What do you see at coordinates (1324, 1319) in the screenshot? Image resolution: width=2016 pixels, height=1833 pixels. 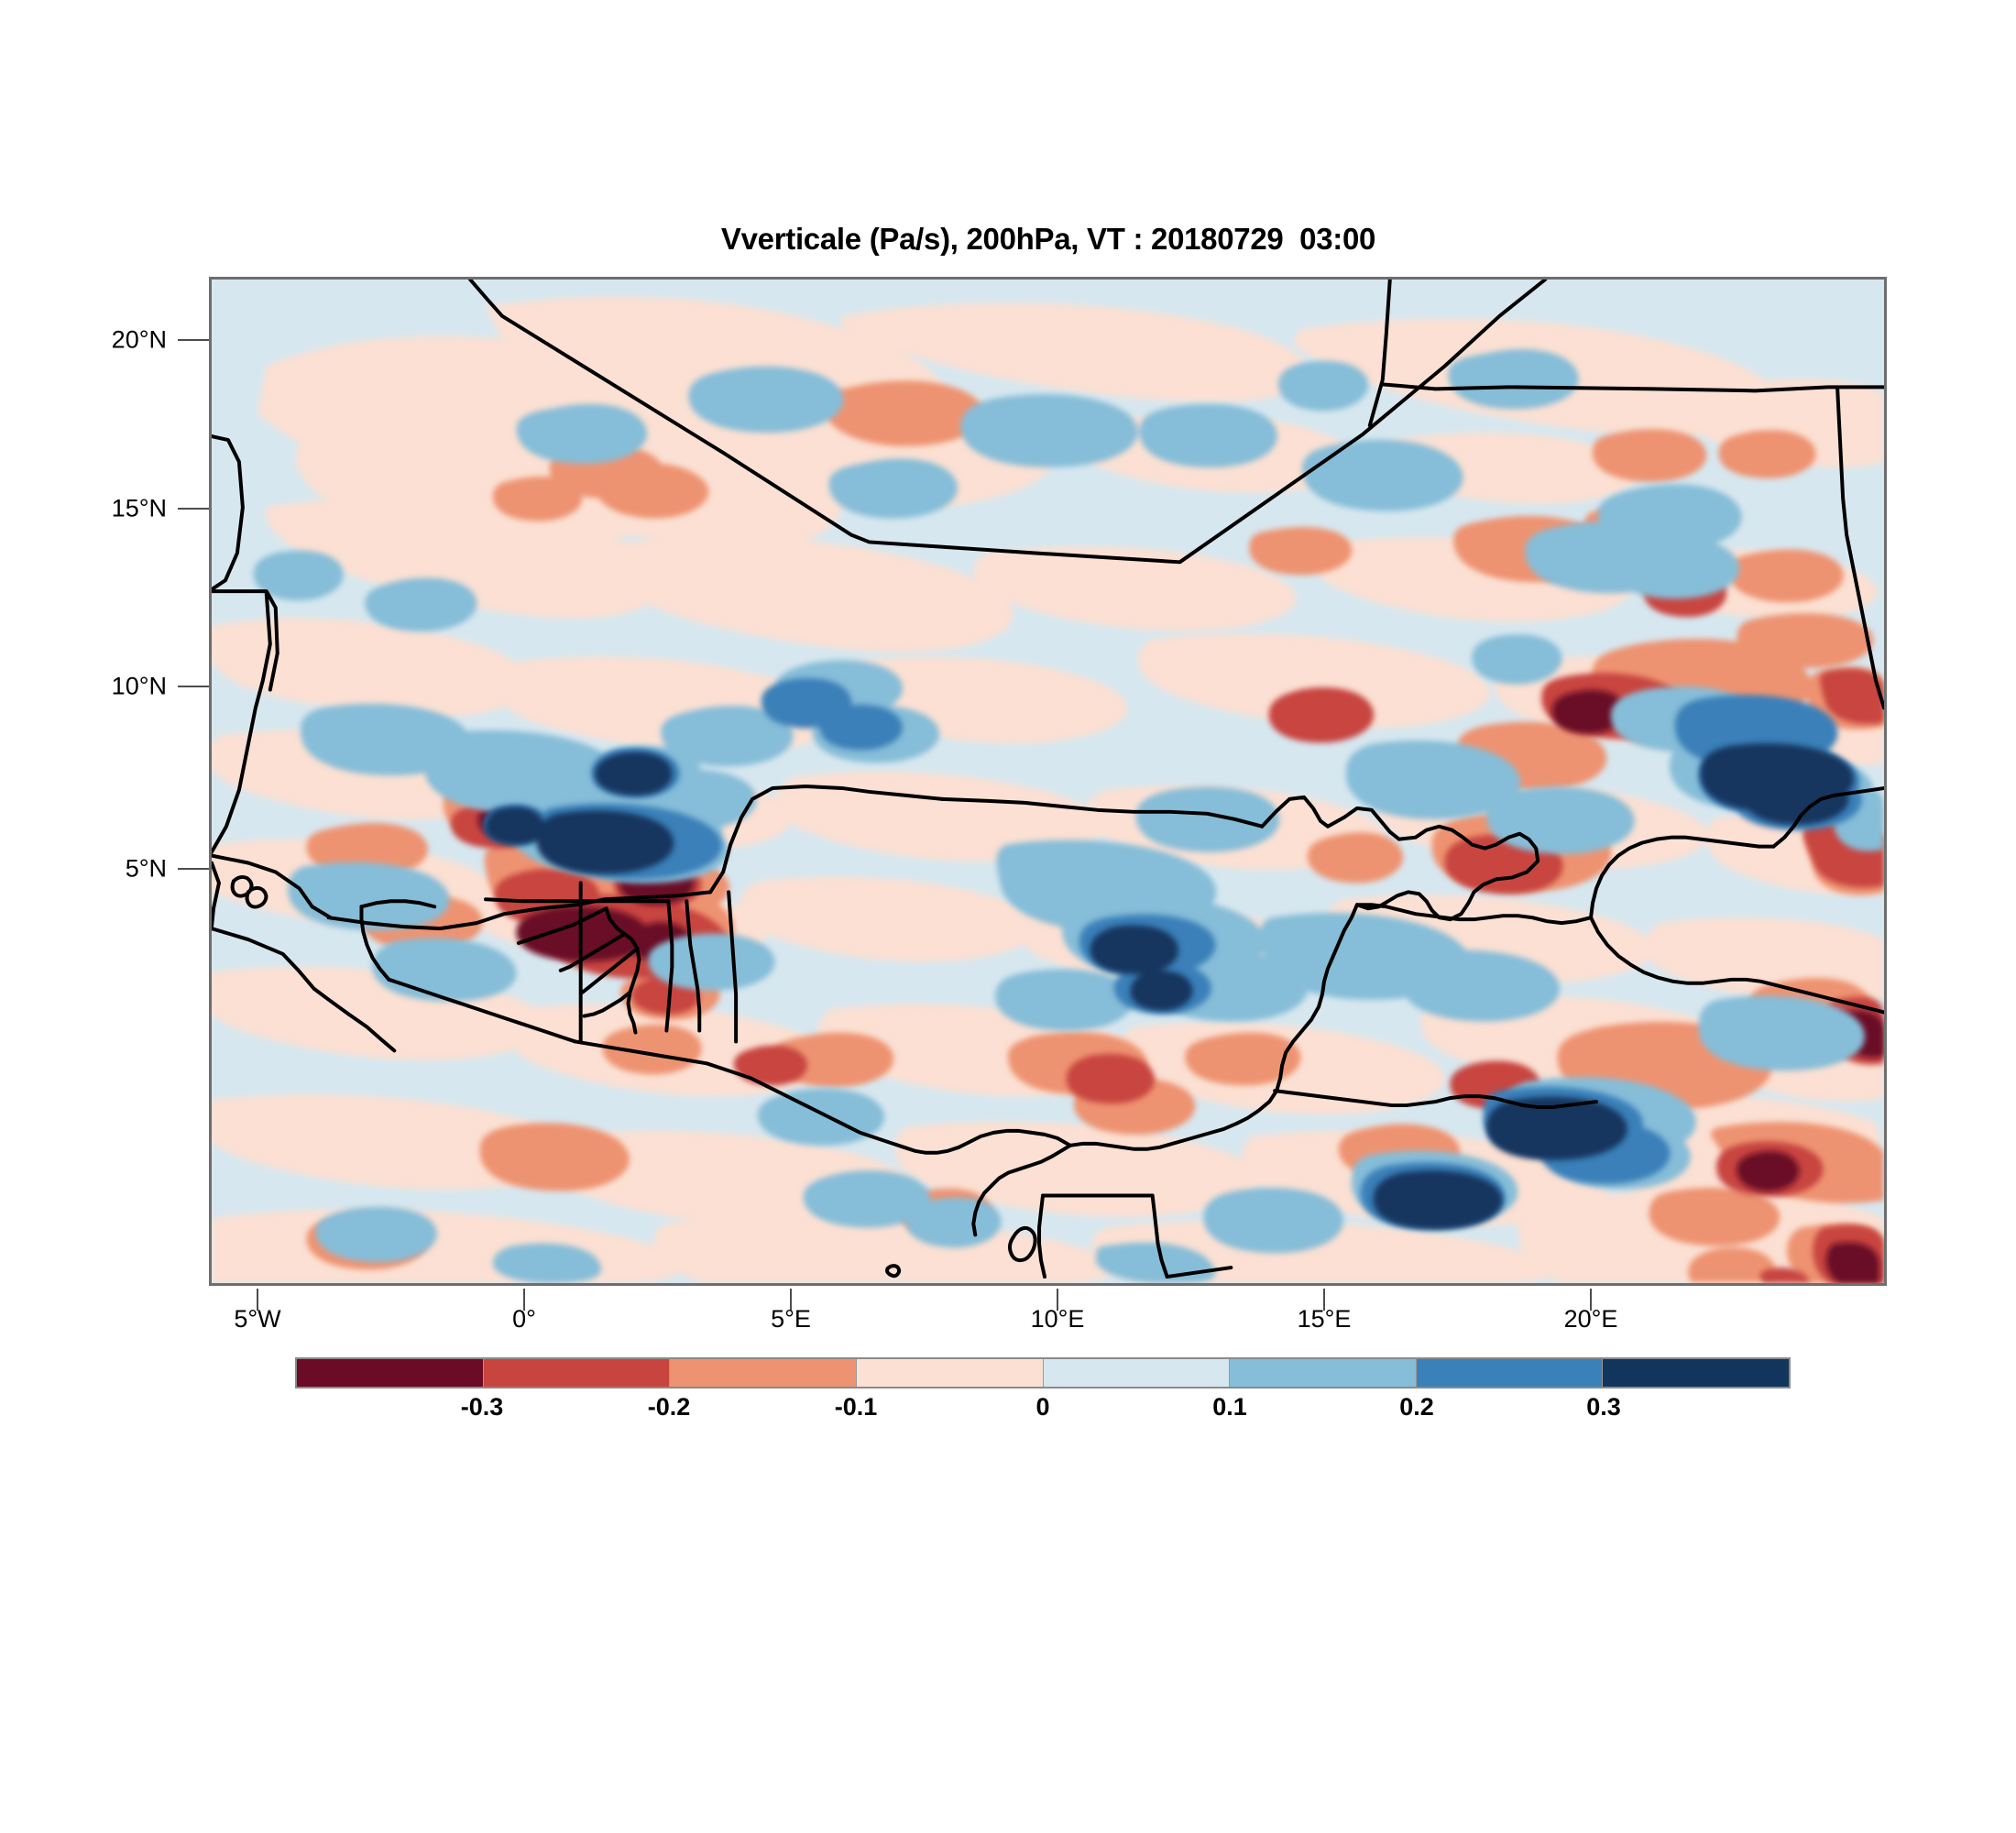 I see `xtick-label-15E: 15°E` at bounding box center [1324, 1319].